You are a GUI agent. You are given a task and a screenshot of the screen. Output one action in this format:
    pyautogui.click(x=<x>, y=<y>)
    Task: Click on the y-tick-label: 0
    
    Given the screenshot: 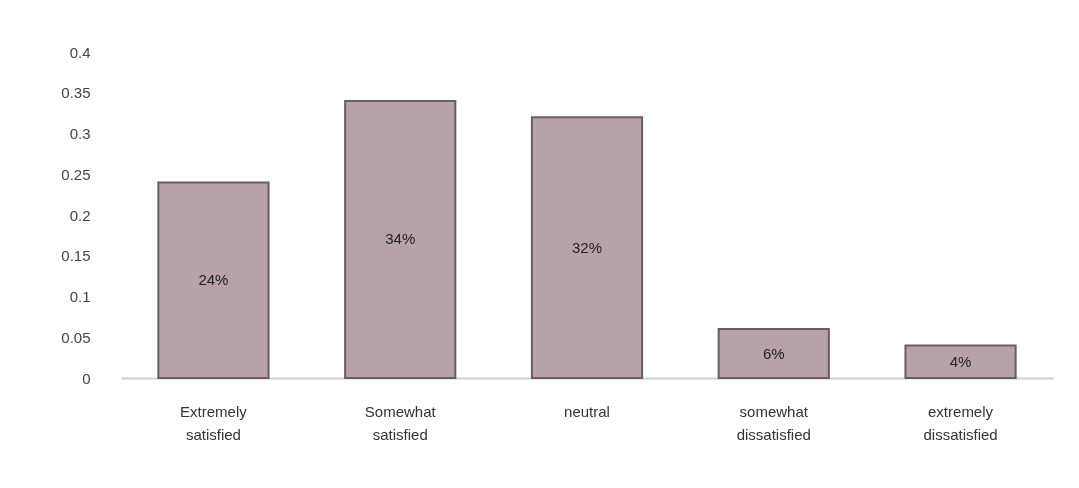 What is the action you would take?
    pyautogui.click(x=86, y=378)
    